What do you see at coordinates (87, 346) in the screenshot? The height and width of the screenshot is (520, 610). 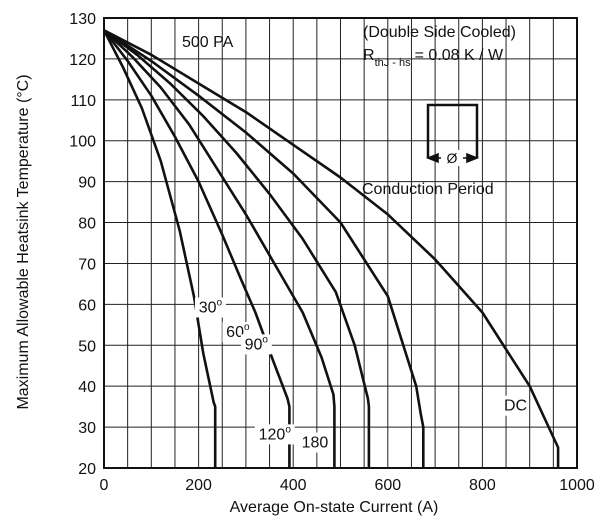 I see `y-tick-label: 50` at bounding box center [87, 346].